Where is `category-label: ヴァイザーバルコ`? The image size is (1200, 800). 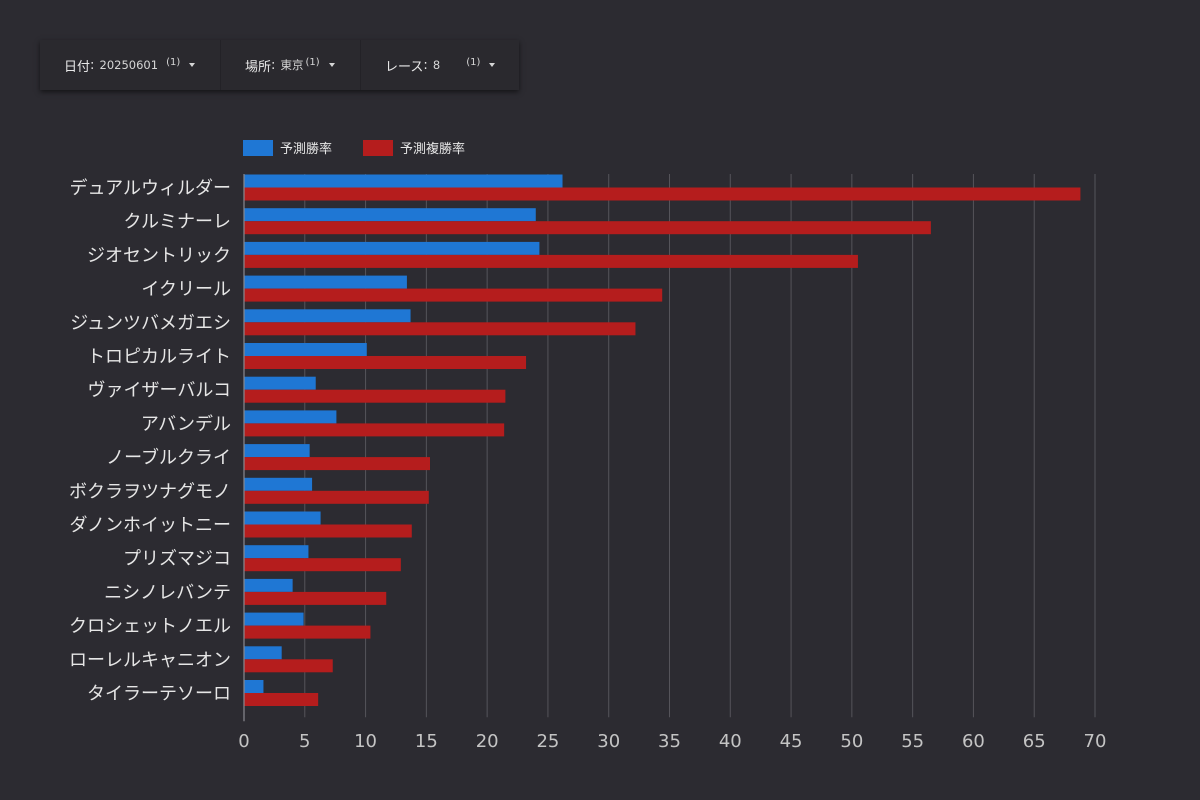 category-label: ヴァイザーバルコ is located at coordinates (159, 390).